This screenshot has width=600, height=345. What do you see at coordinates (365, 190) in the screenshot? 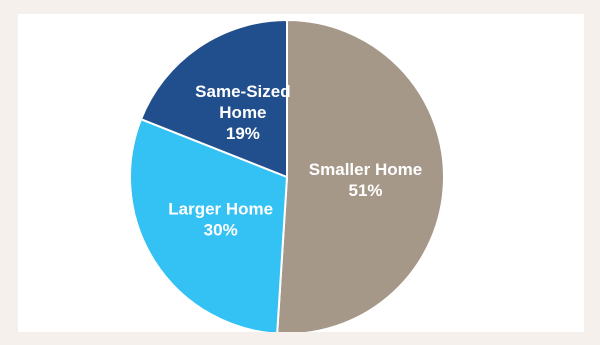
I see `pie-value-label: 51%` at bounding box center [365, 190].